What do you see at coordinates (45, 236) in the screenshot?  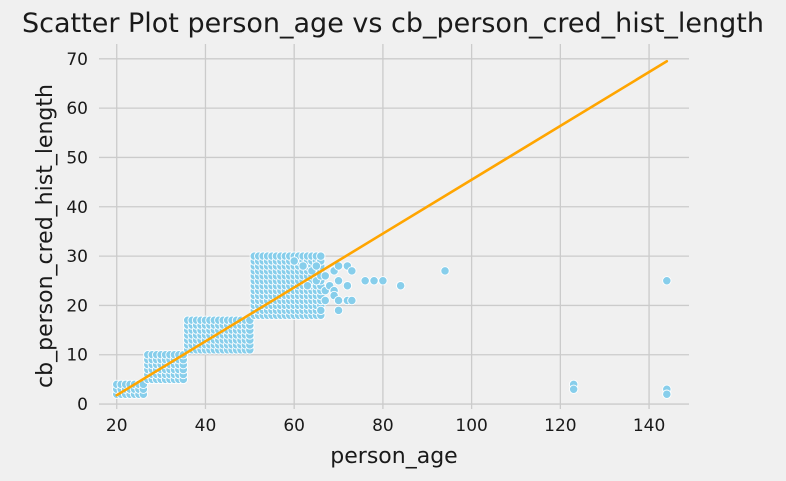 I see `y-axis-label: cb_person_cred_hist_length` at bounding box center [45, 236].